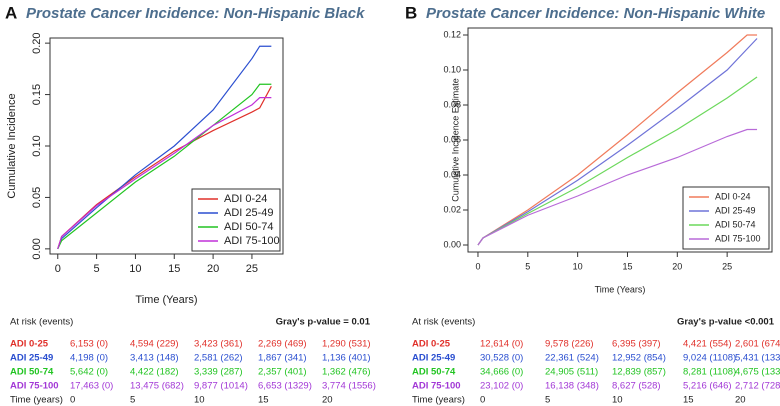 This screenshot has width=780, height=406. I want to click on risk-cell: 12,839 (857), so click(639, 372).